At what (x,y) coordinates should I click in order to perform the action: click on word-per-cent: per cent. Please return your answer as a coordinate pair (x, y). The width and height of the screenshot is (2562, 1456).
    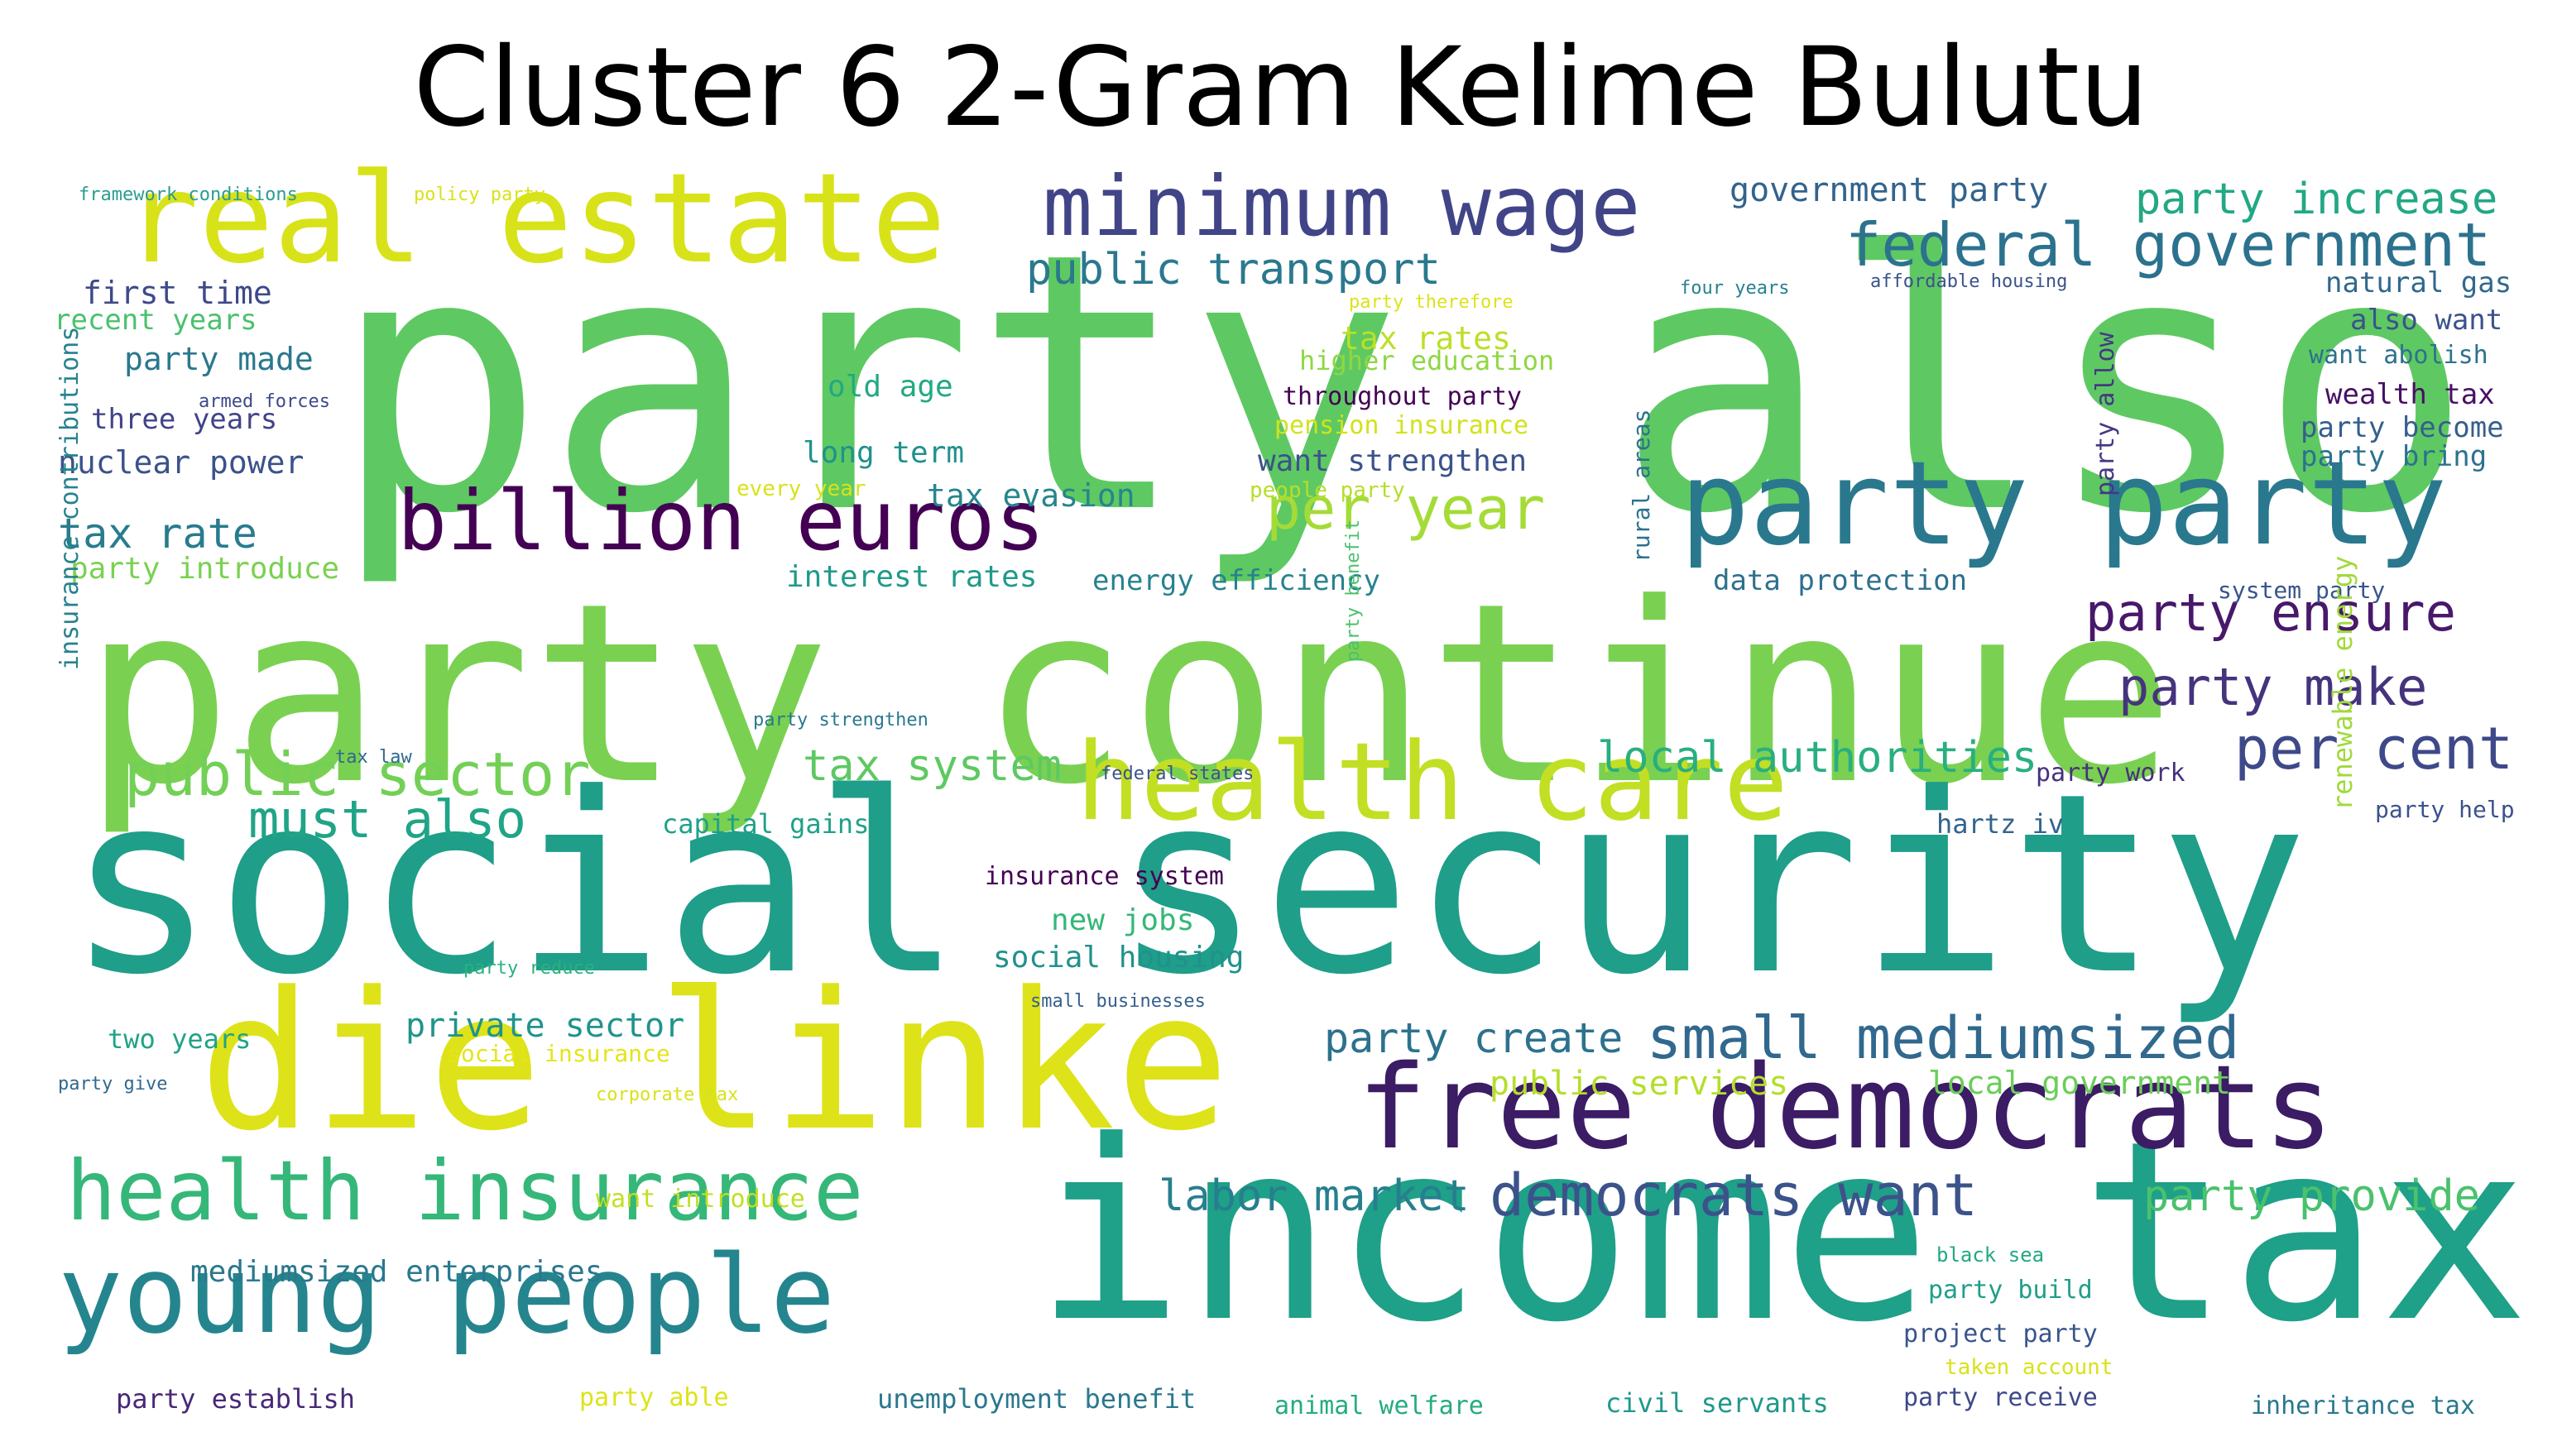
    Looking at the image, I should click on (2374, 749).